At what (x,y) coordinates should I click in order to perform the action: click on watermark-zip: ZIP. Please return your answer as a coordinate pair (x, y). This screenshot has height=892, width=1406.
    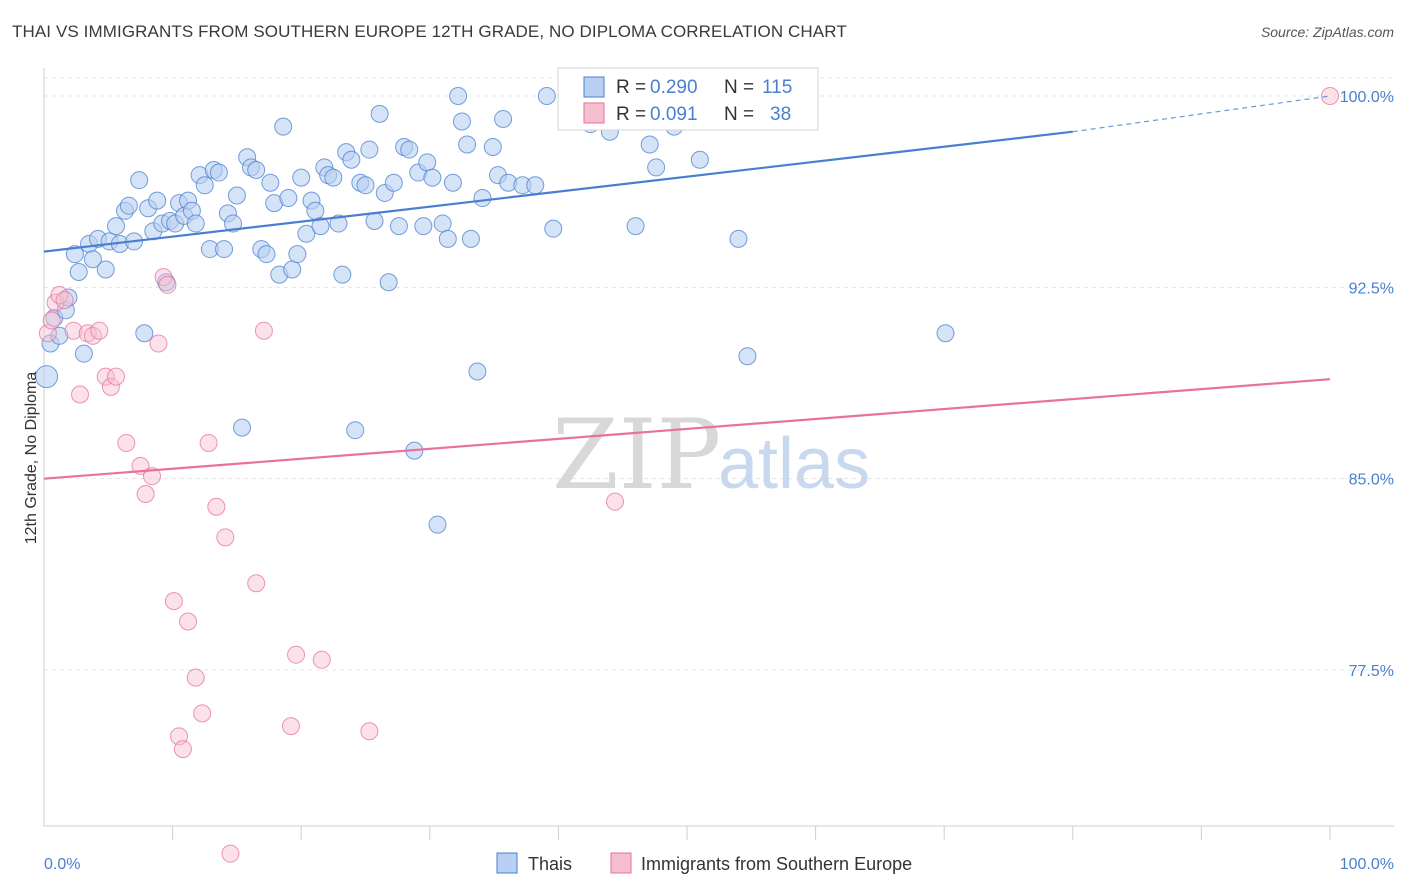
    Looking at the image, I should click on (636, 455).